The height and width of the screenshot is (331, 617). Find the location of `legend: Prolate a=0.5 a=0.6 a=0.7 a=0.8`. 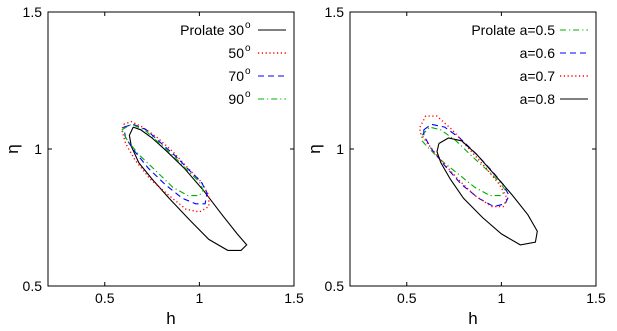

legend: Prolate a=0.5 a=0.6 a=0.7 a=0.8 is located at coordinates (529, 64).